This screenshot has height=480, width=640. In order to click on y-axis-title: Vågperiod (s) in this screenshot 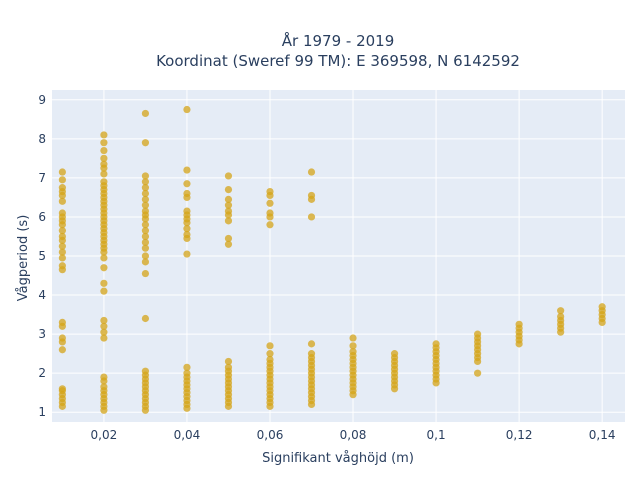, I will do `click(23, 258)`.